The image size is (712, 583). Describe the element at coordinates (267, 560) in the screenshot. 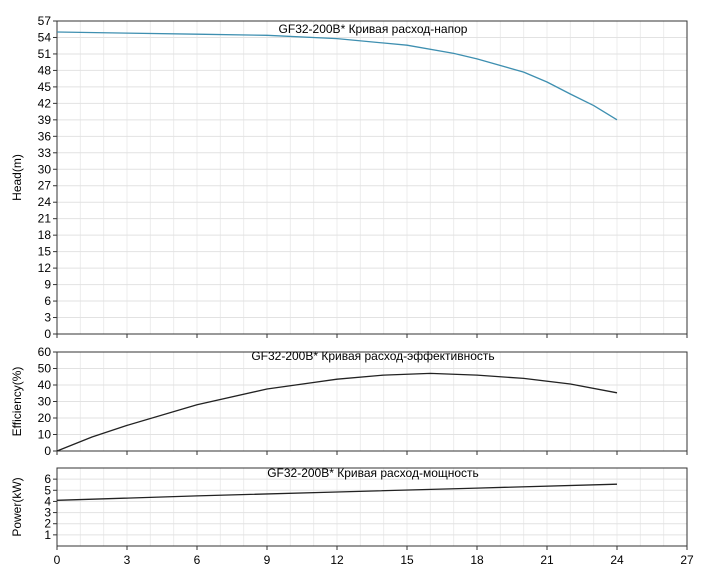

I see `x-tick-label: 9` at that location.